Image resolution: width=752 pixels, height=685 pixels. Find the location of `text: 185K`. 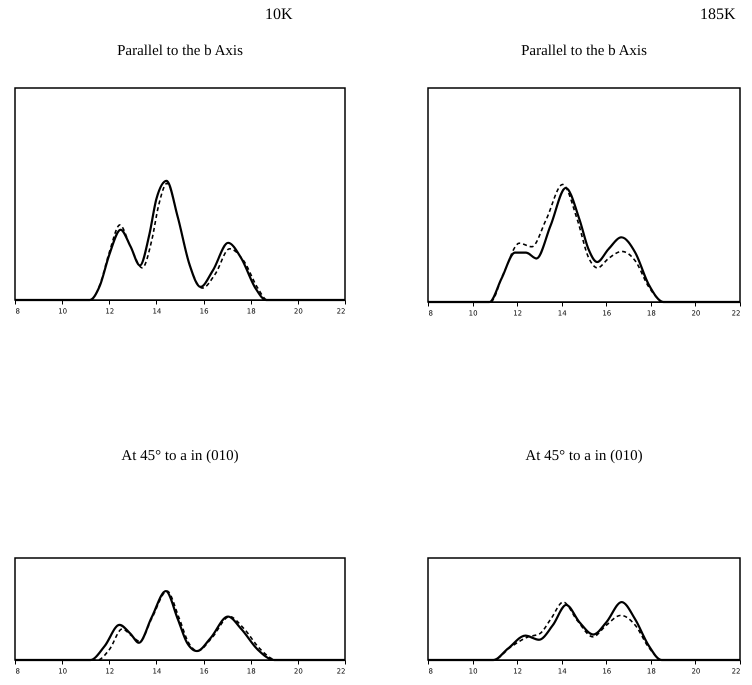

text: 185K is located at coordinates (718, 15).